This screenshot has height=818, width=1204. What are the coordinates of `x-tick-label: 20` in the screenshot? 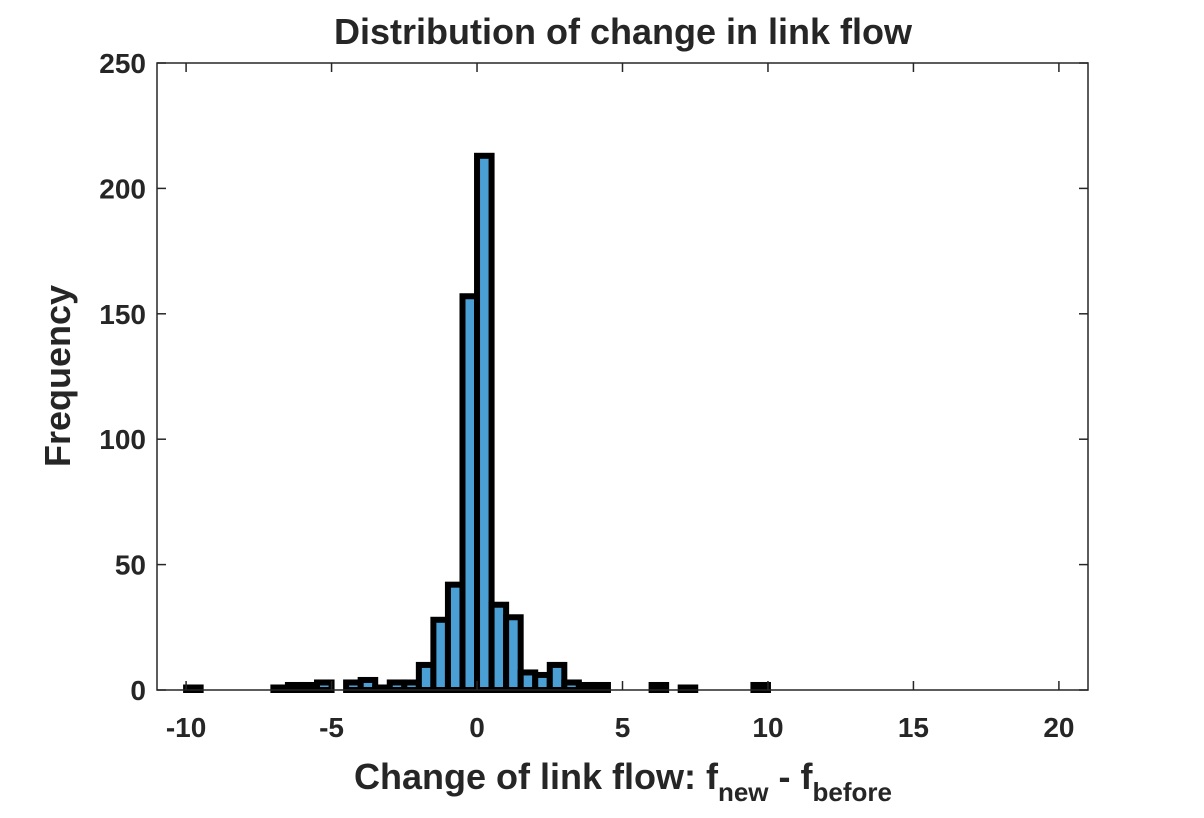 It's located at (1058, 727).